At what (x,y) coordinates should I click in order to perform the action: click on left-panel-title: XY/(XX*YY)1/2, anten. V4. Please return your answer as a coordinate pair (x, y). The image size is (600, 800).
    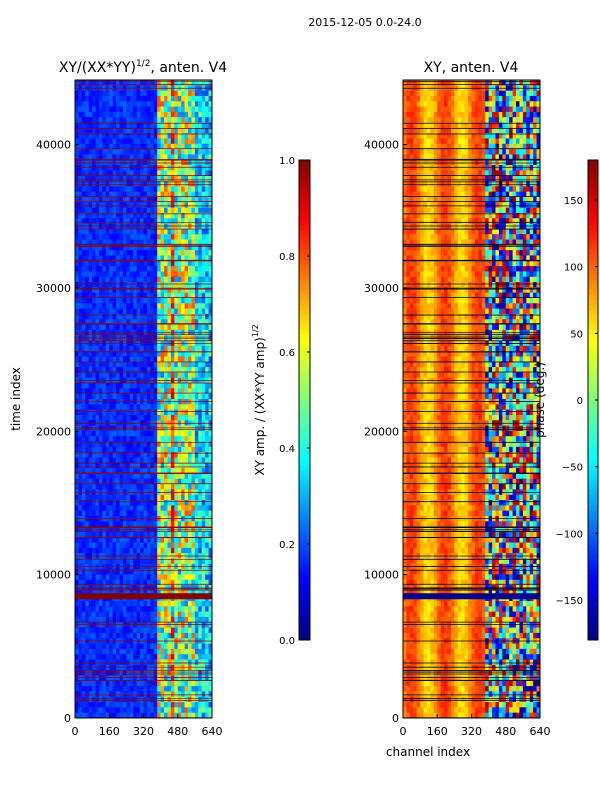
    Looking at the image, I should click on (143, 67).